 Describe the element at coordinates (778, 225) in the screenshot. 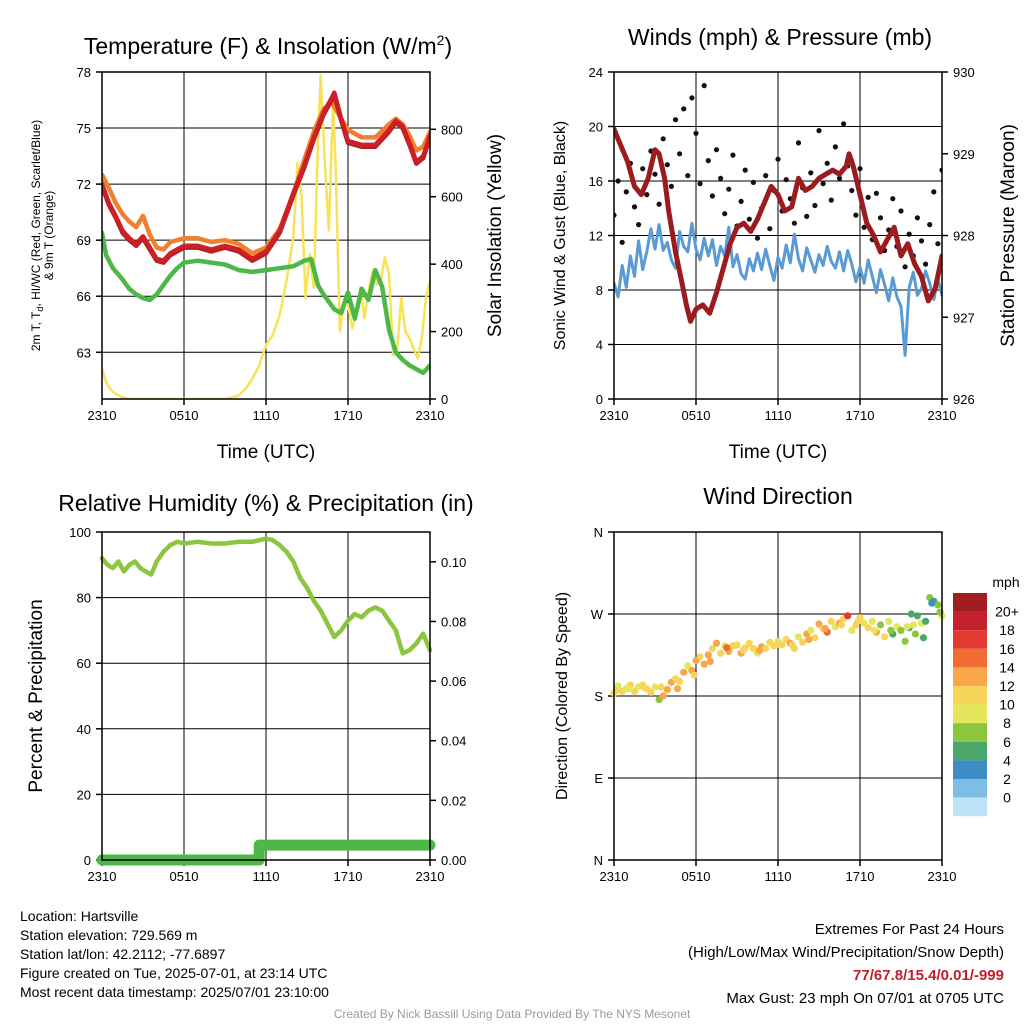

I see `chart1-series-station-pressure` at that location.